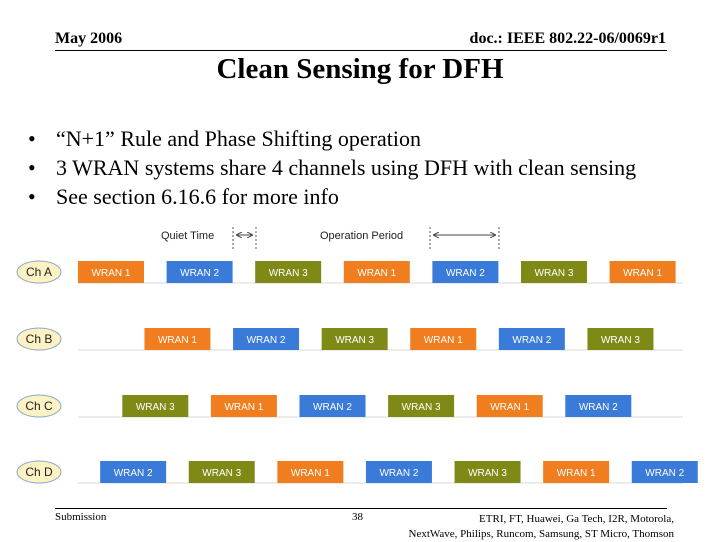  I want to click on footer-submission: Submission, so click(81, 517).